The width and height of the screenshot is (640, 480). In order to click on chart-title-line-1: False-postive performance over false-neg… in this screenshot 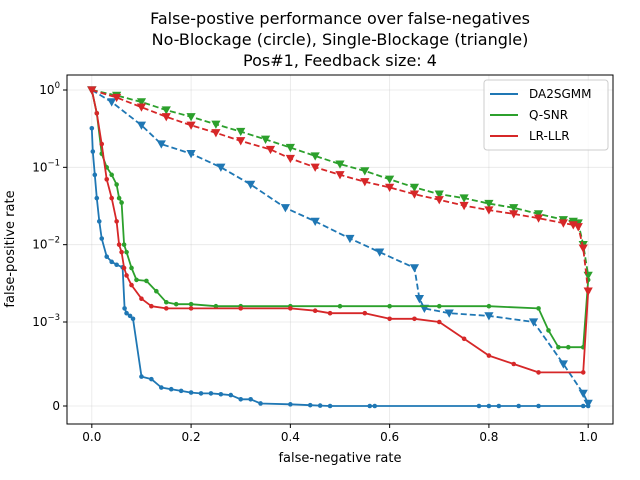, I will do `click(340, 18)`.